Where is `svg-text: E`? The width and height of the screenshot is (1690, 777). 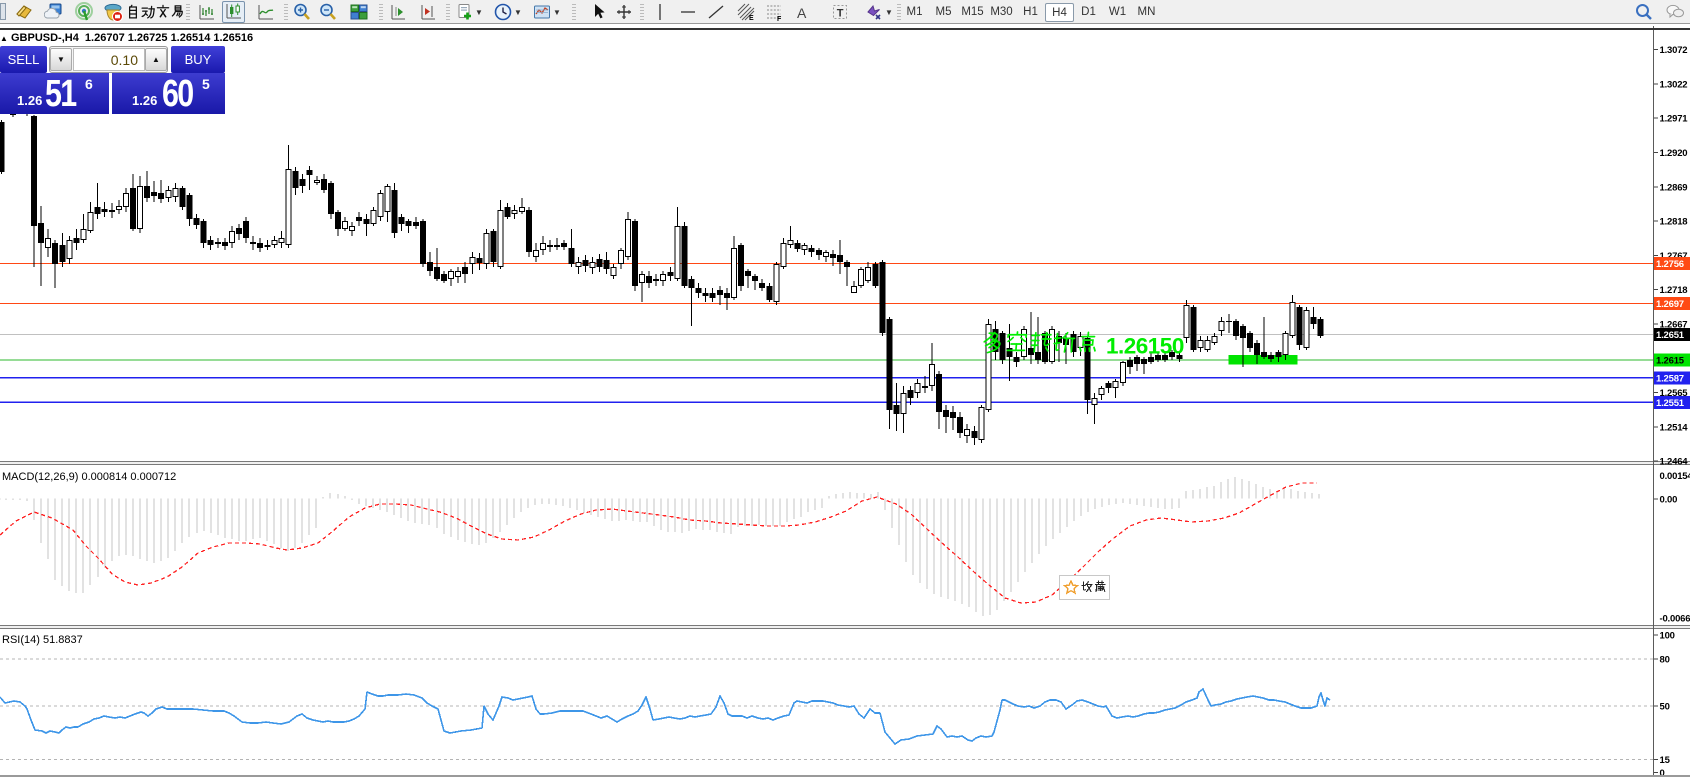
svg-text: E is located at coordinates (751, 18).